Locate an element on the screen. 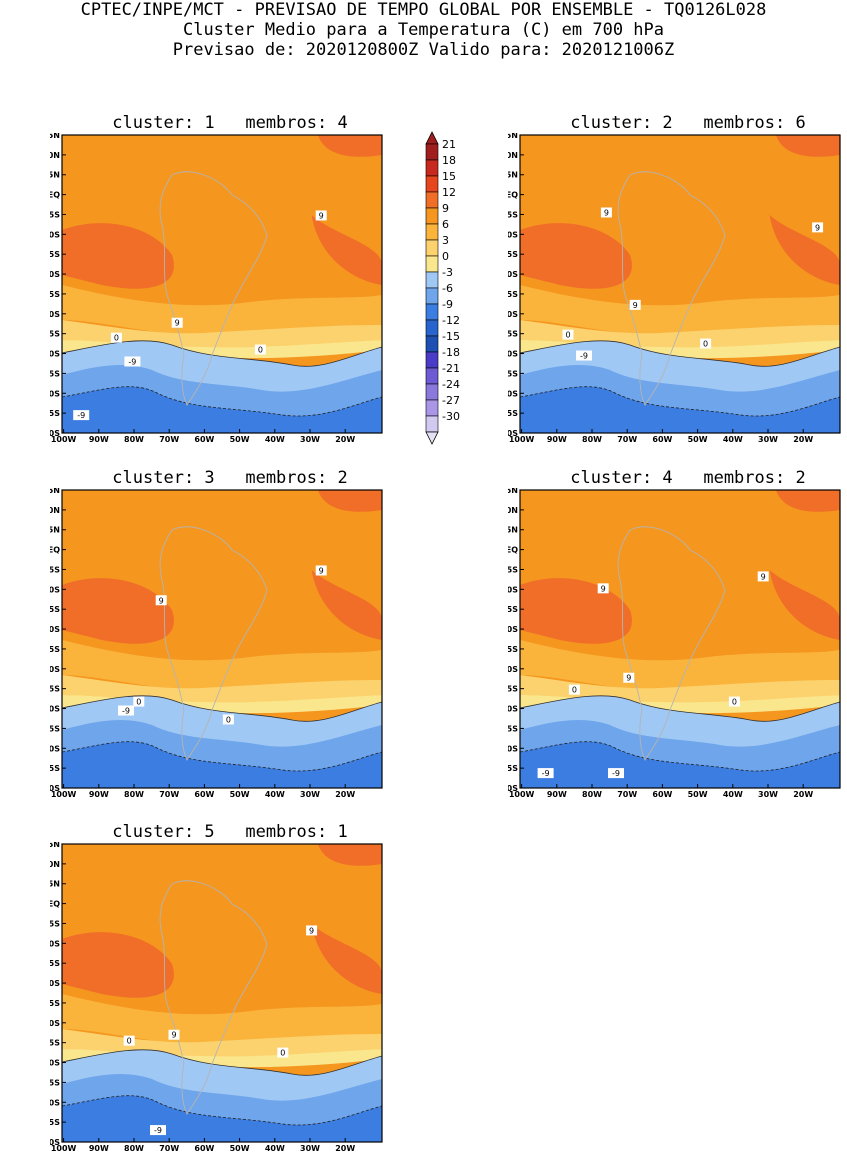 Image resolution: width=847 pixels, height=1157 pixels. contour-zero is located at coordinates (680, 353).